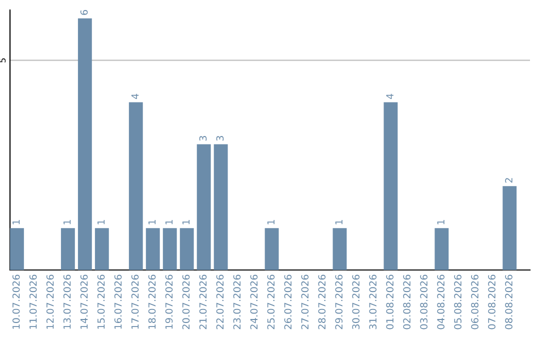 This screenshot has width=540, height=340. Describe the element at coordinates (288, 302) in the screenshot. I see `x-tick-label: 26.07.2026` at that location.